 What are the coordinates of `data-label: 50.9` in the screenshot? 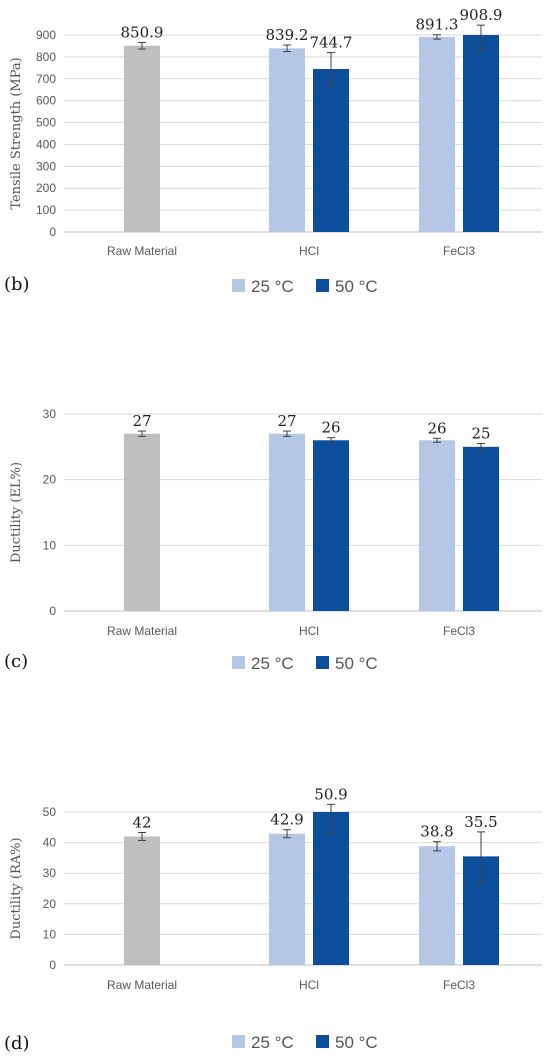 It's located at (330, 794).